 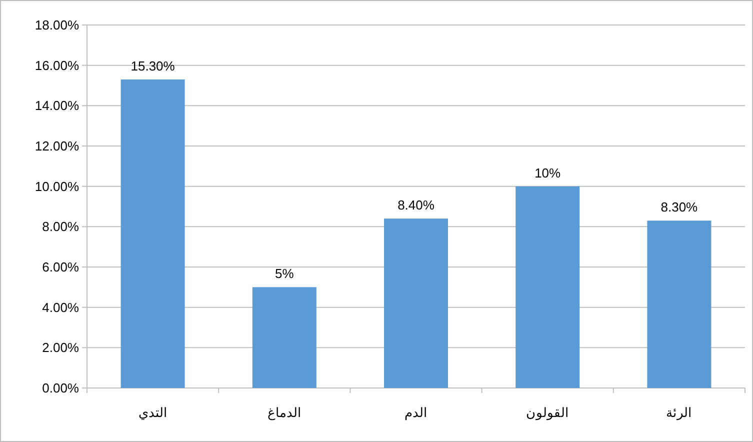 What do you see at coordinates (57, 106) in the screenshot?
I see `y-tick-label: 14.00%` at bounding box center [57, 106].